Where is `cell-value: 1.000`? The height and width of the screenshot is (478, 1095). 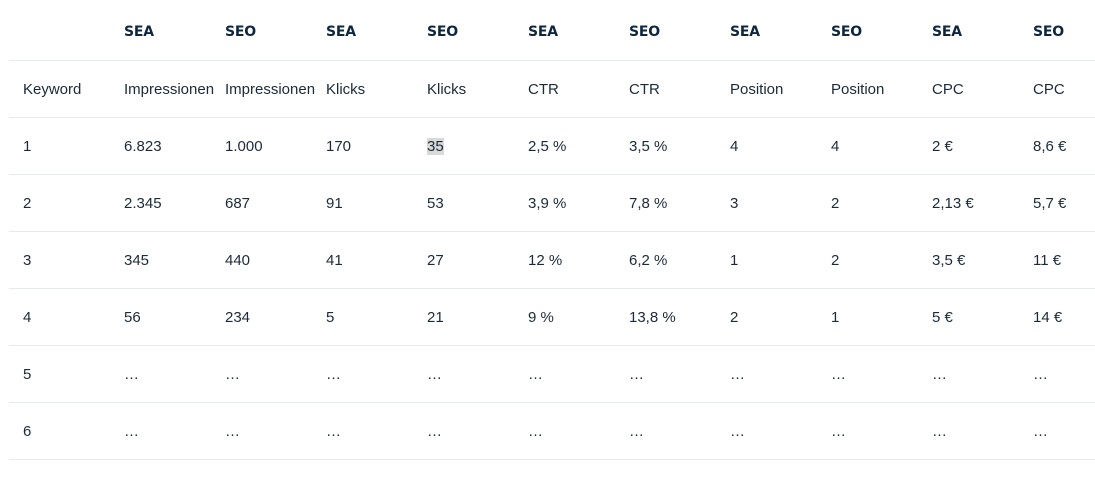
cell-value: 1.000 is located at coordinates (244, 146).